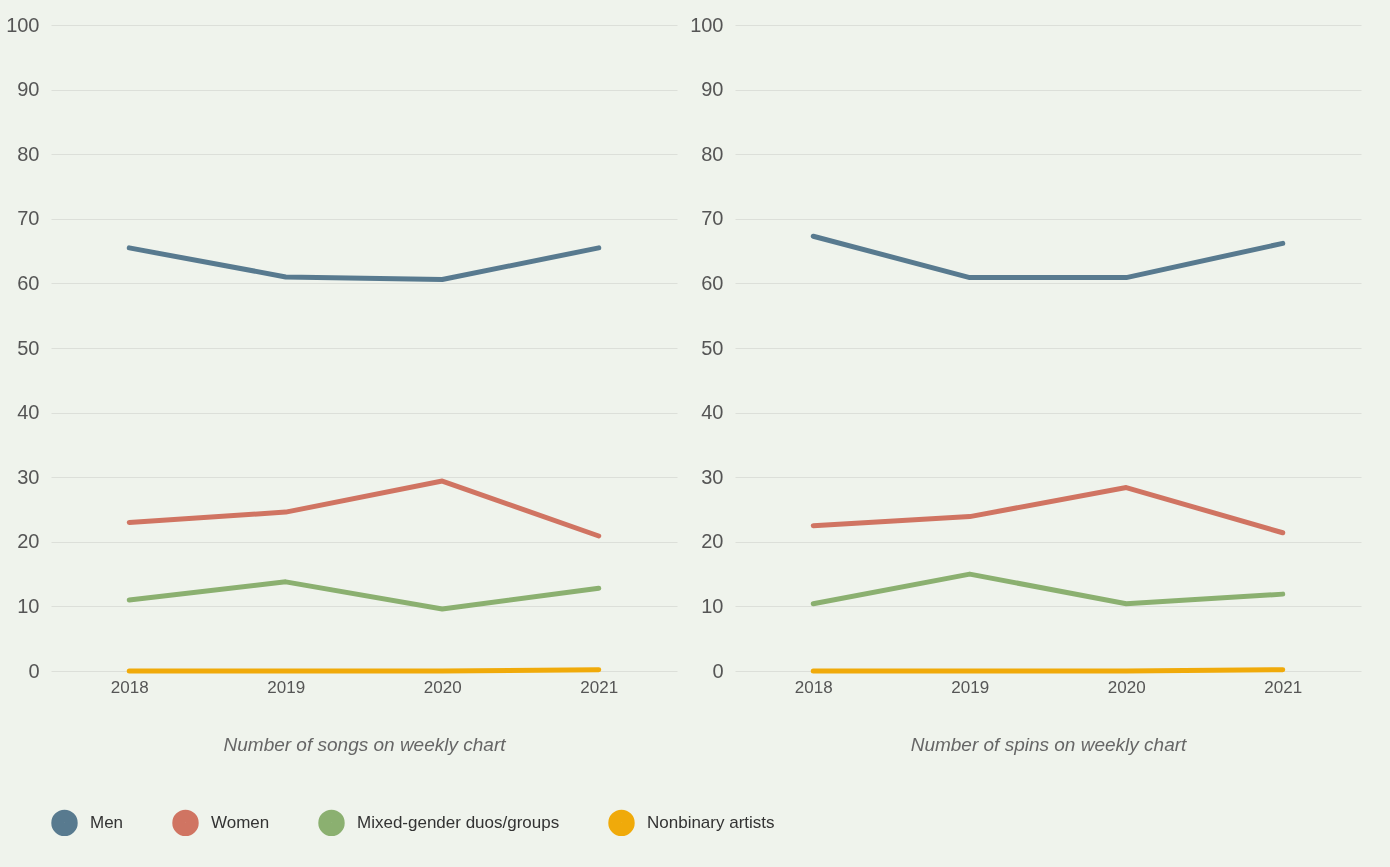 The image size is (1390, 867). What do you see at coordinates (711, 822) in the screenshot?
I see `legend-label: Nonbinary artists` at bounding box center [711, 822].